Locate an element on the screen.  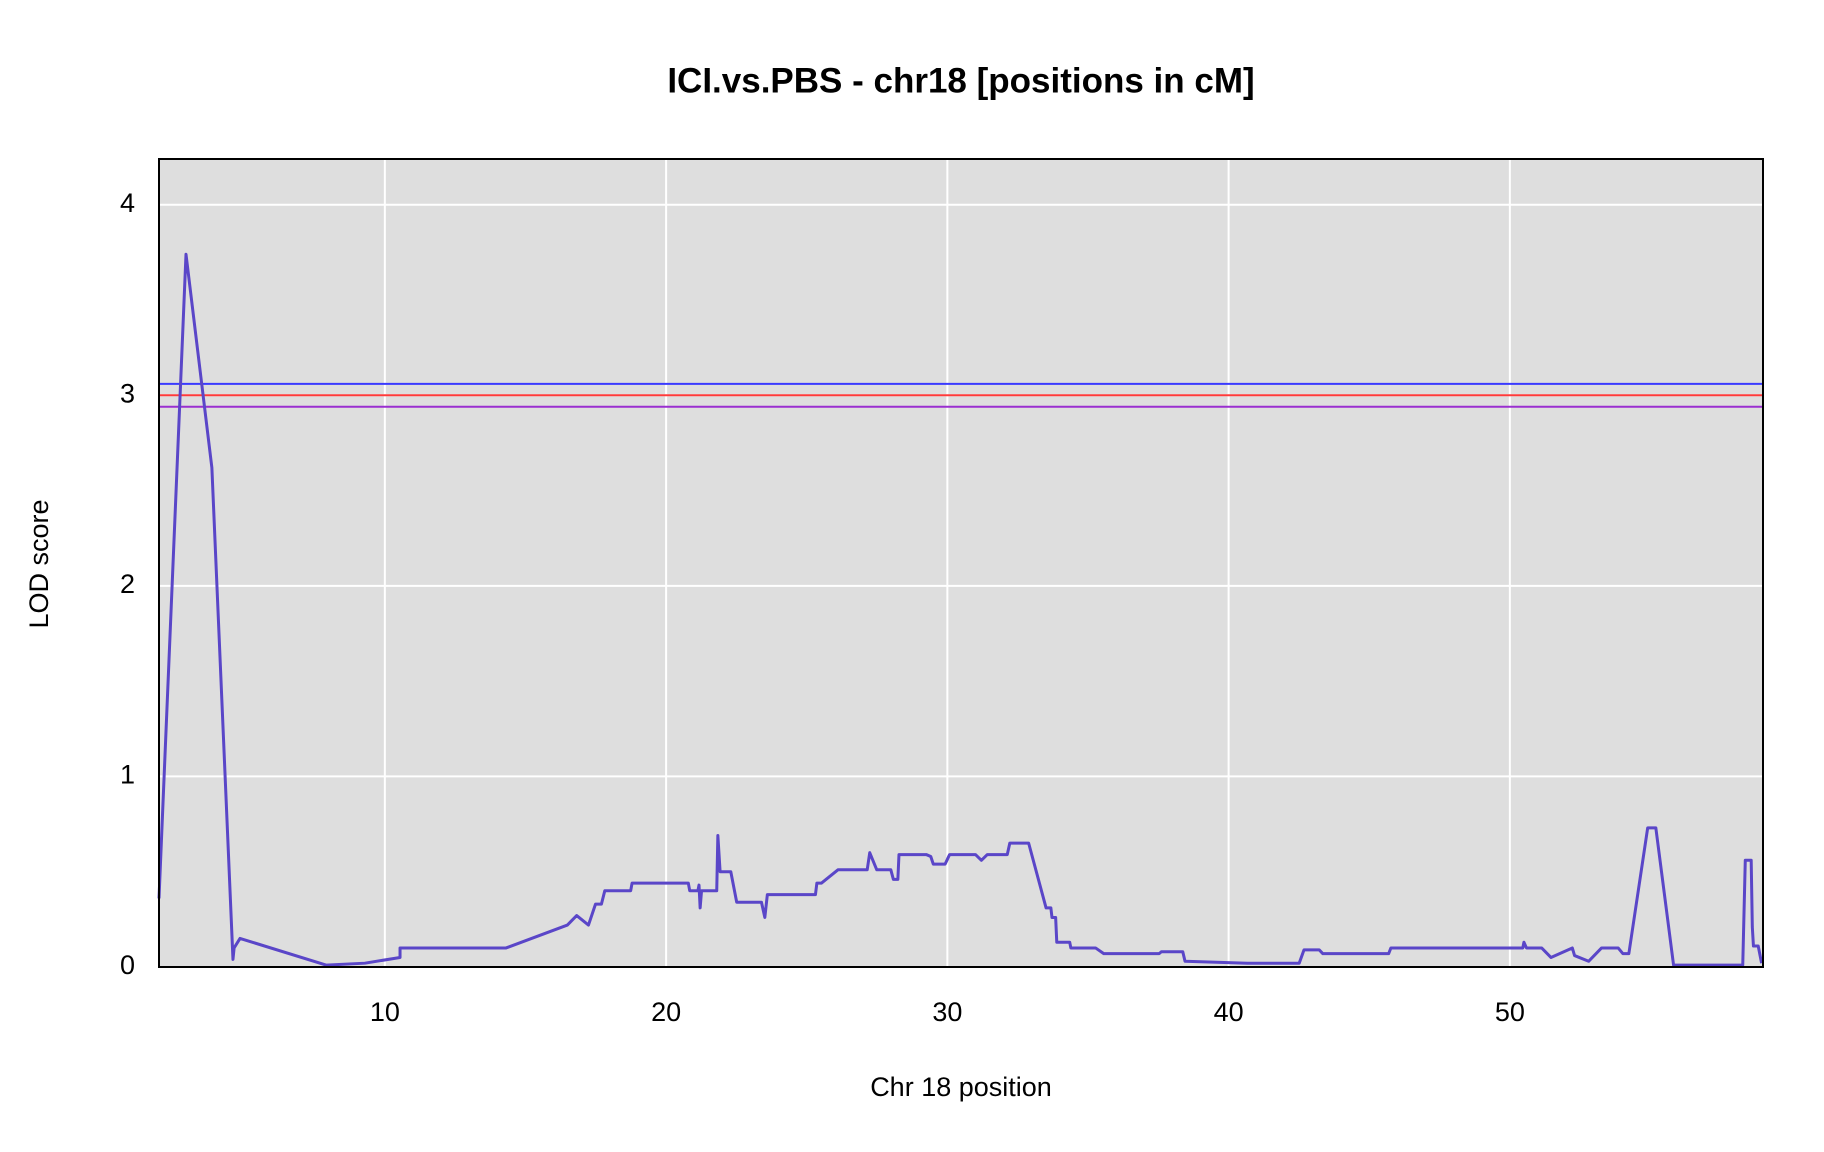
y-tick-label: 4 is located at coordinates (127, 203).